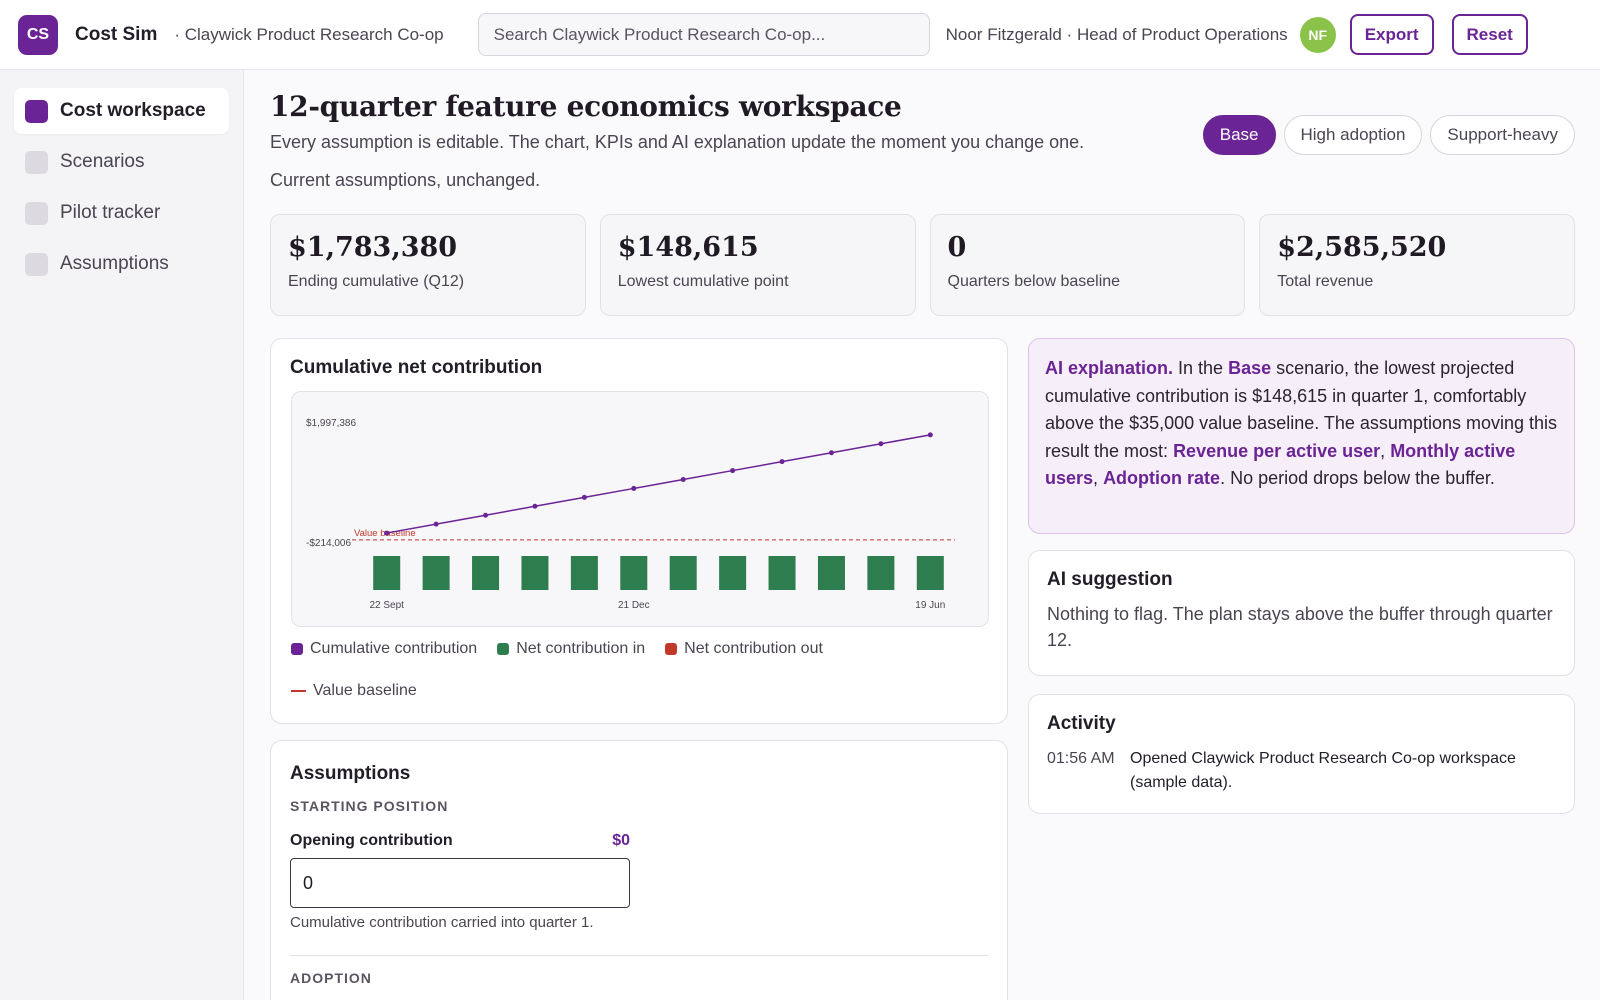  I want to click on kpi-value: $148,615, so click(688, 247).